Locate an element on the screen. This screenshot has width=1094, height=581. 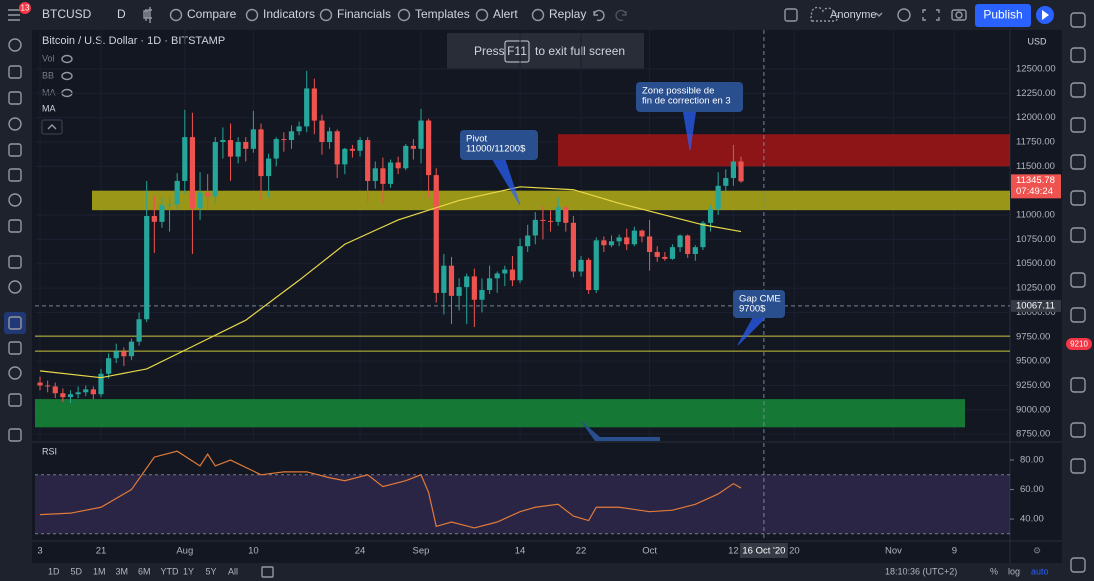
range-button: 3M is located at coordinates (122, 571).